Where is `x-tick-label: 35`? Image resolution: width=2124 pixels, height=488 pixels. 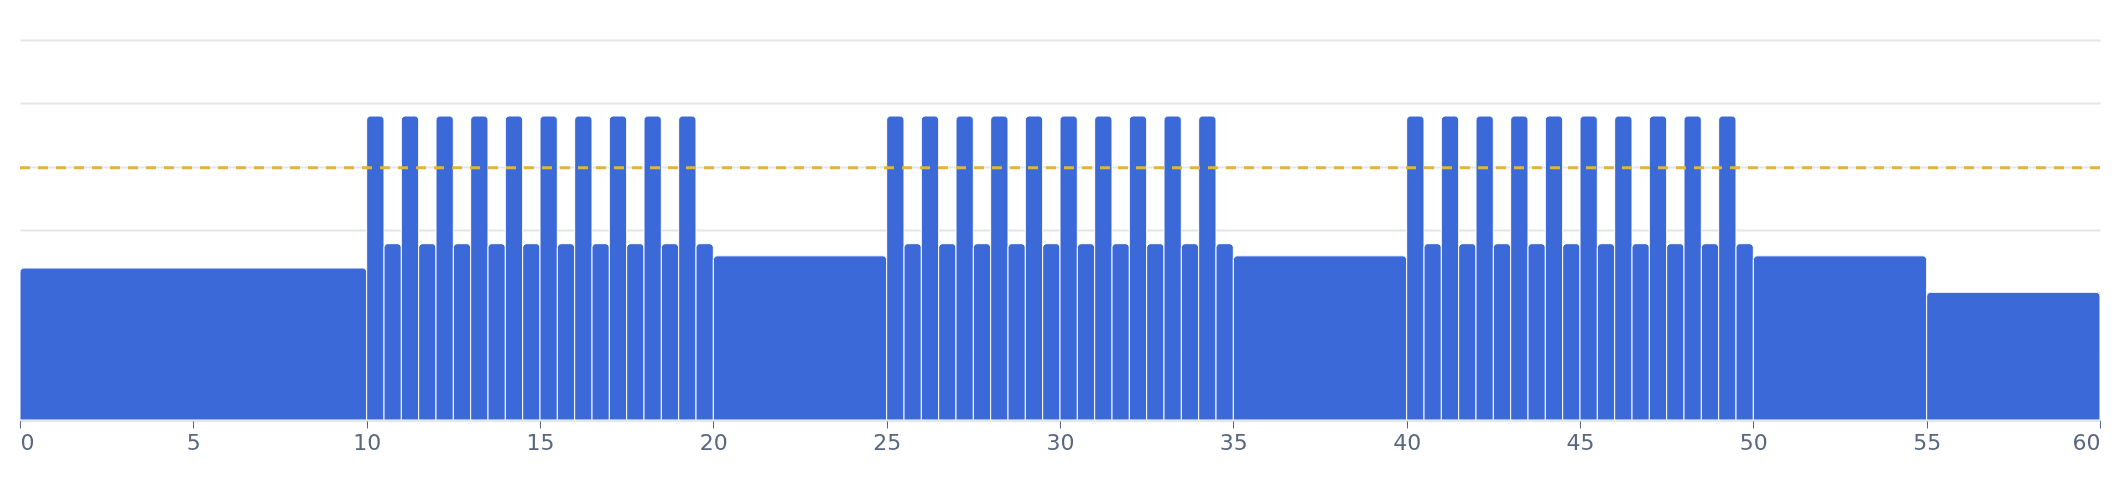 x-tick-label: 35 is located at coordinates (1233, 442).